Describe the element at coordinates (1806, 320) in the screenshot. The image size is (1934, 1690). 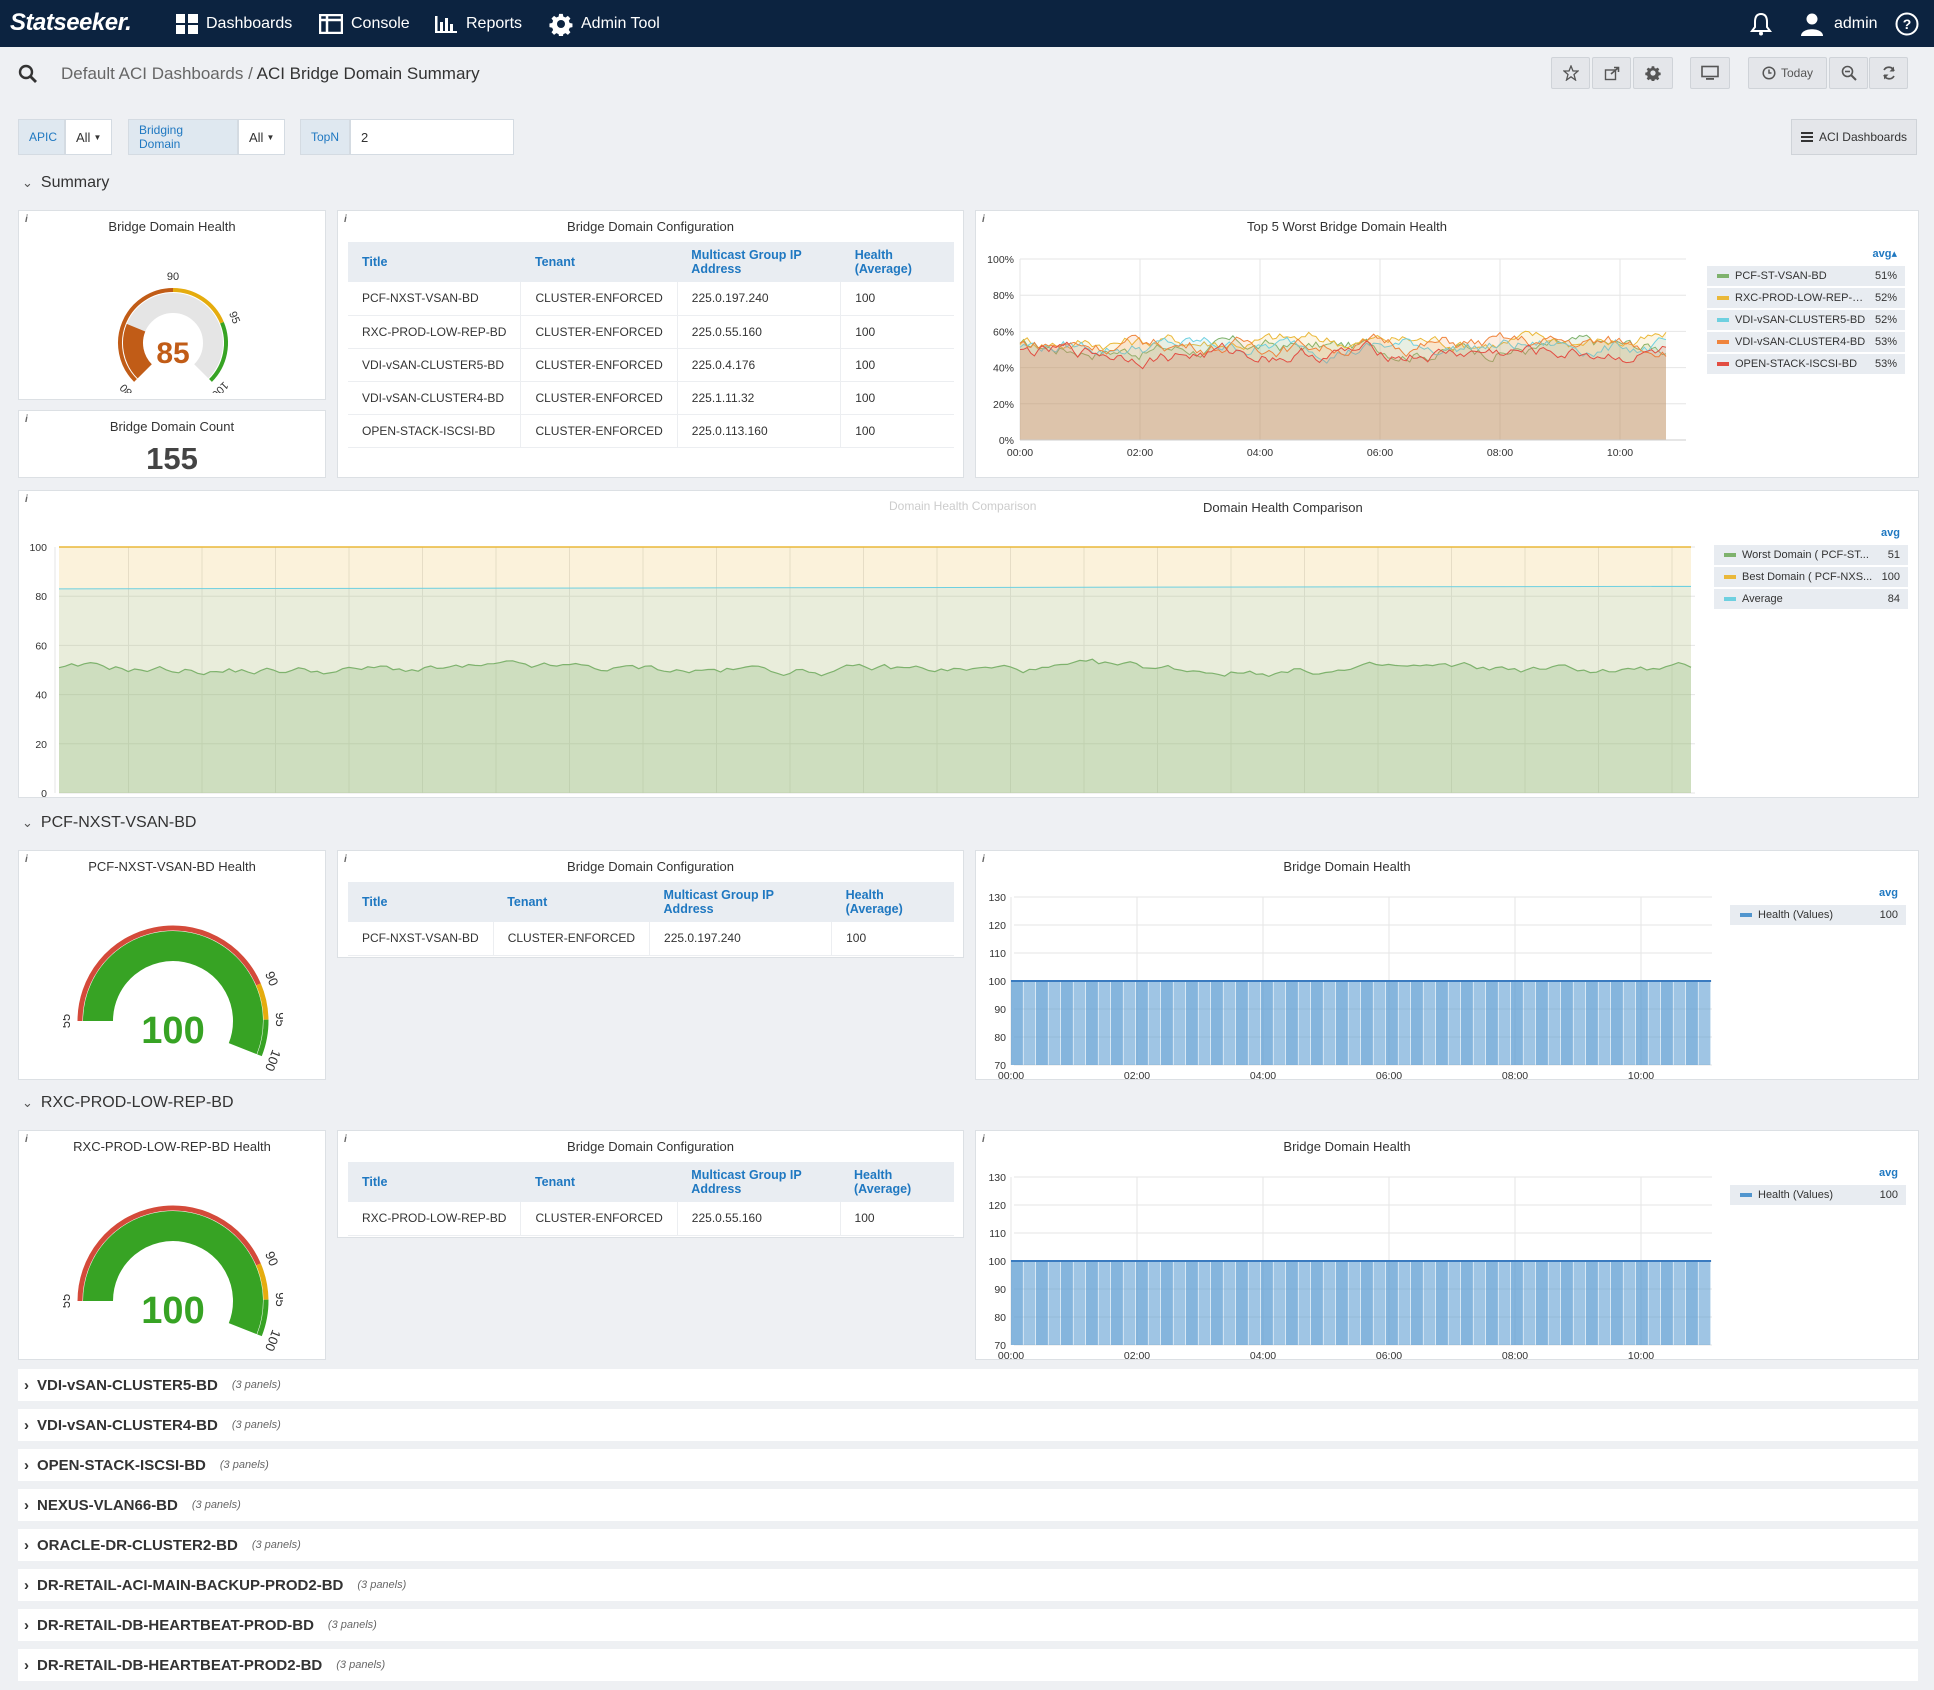
I see `legend-item: VDI-vSAN-CLUSTER5-BD 52%` at that location.